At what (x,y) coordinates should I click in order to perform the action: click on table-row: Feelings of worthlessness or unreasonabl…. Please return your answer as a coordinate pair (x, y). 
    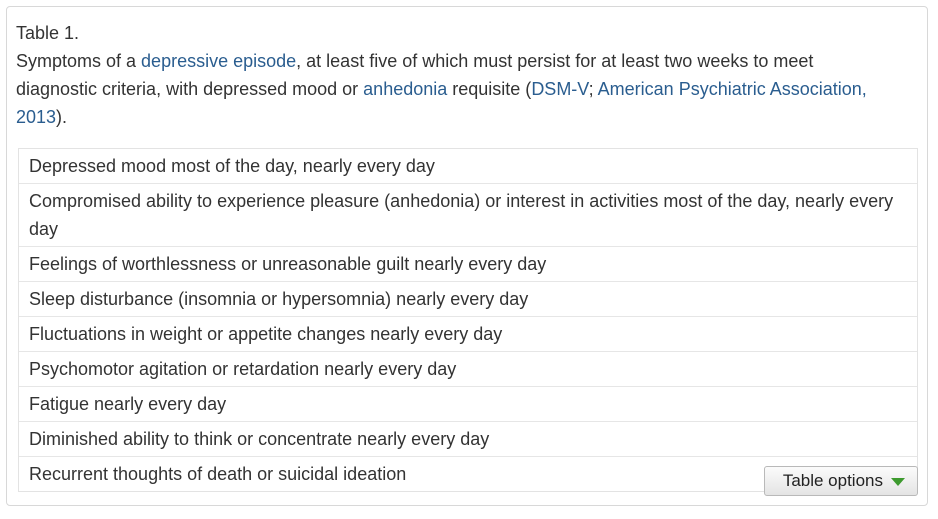
    Looking at the image, I should click on (468, 263).